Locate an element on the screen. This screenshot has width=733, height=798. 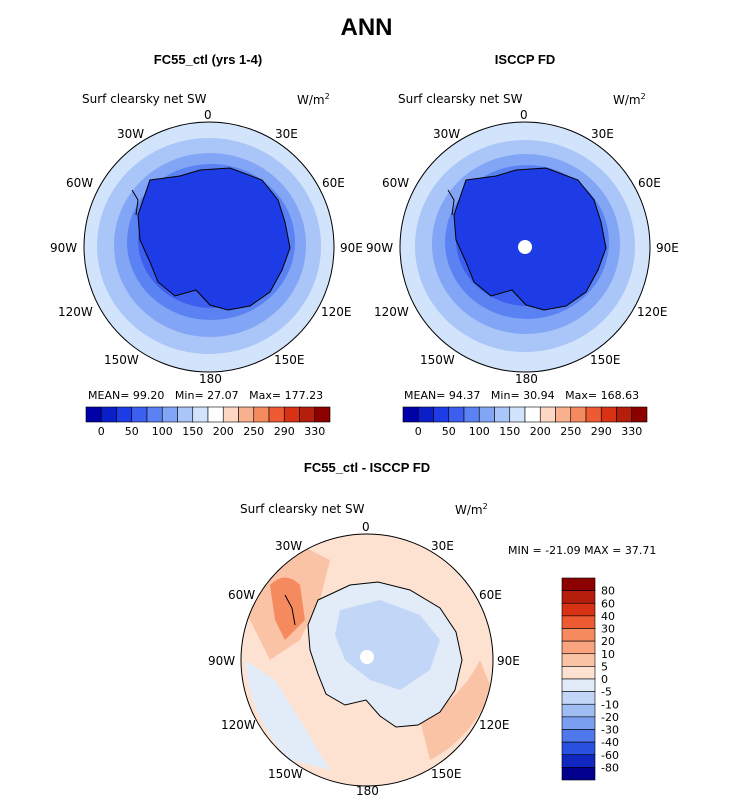
panel-2-continent-fill is located at coordinates (530, 239).